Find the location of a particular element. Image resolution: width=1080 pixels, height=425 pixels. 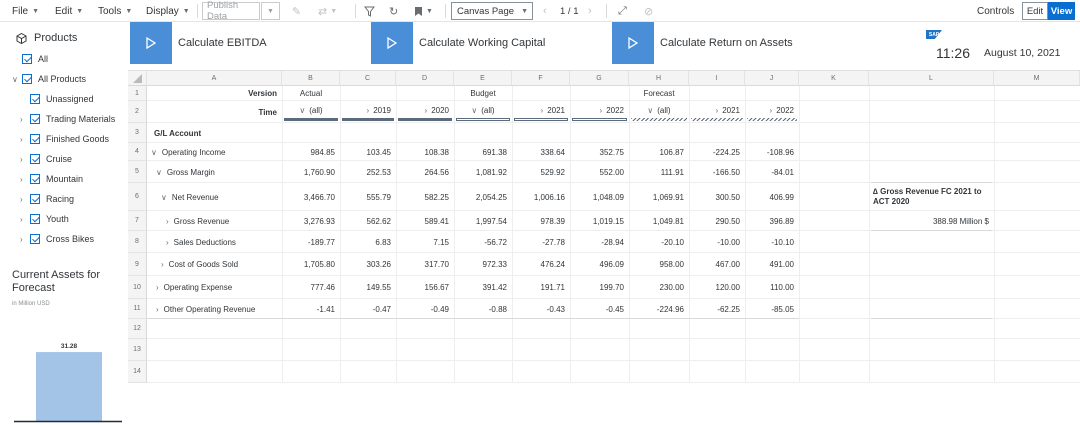

column-header-i: I is located at coordinates (717, 78).